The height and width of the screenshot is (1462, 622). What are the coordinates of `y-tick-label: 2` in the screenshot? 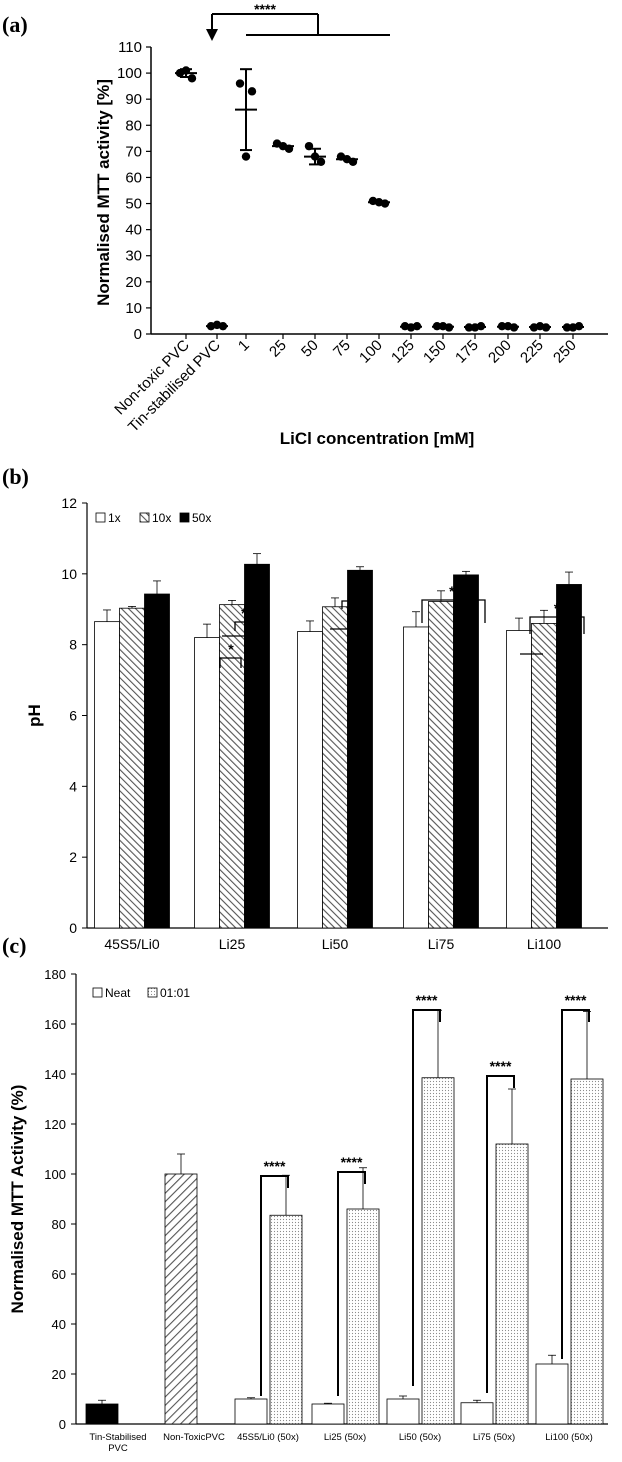 It's located at (73, 857).